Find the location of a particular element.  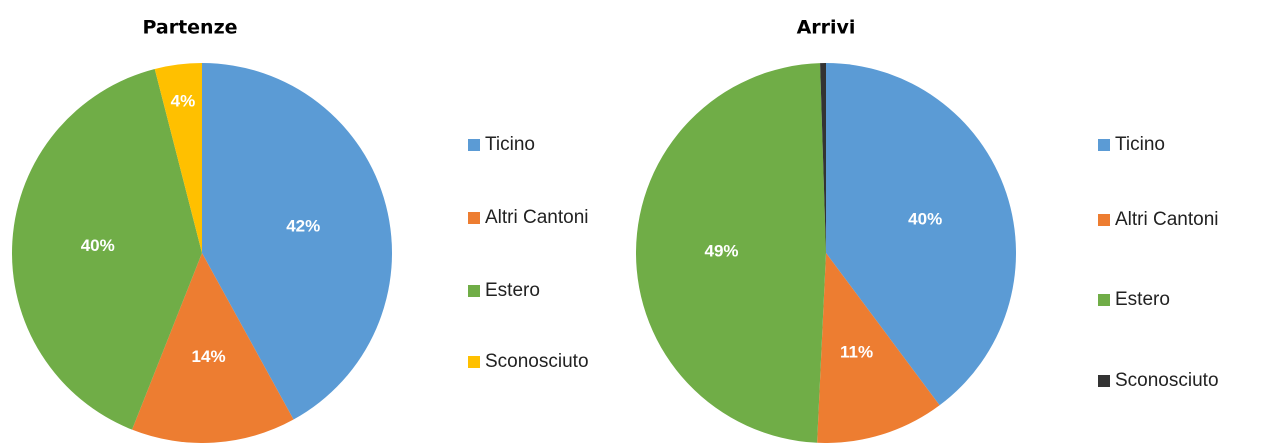

data-label: 14% is located at coordinates (209, 356).